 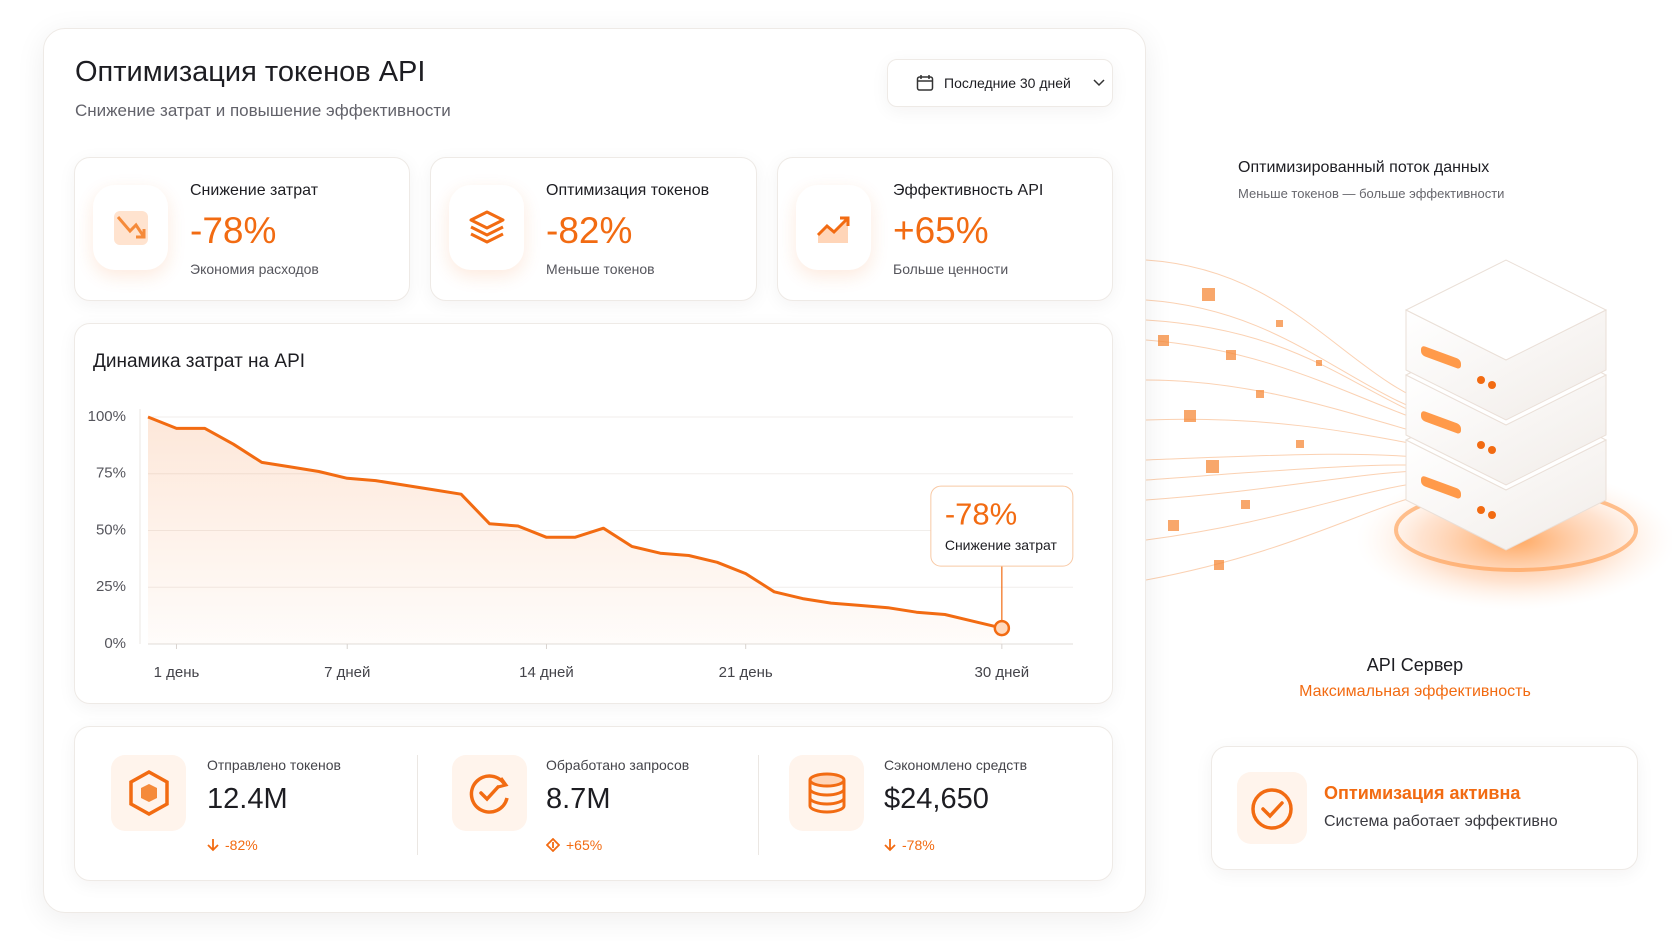 I want to click on check-icon, so click(x=1272, y=809).